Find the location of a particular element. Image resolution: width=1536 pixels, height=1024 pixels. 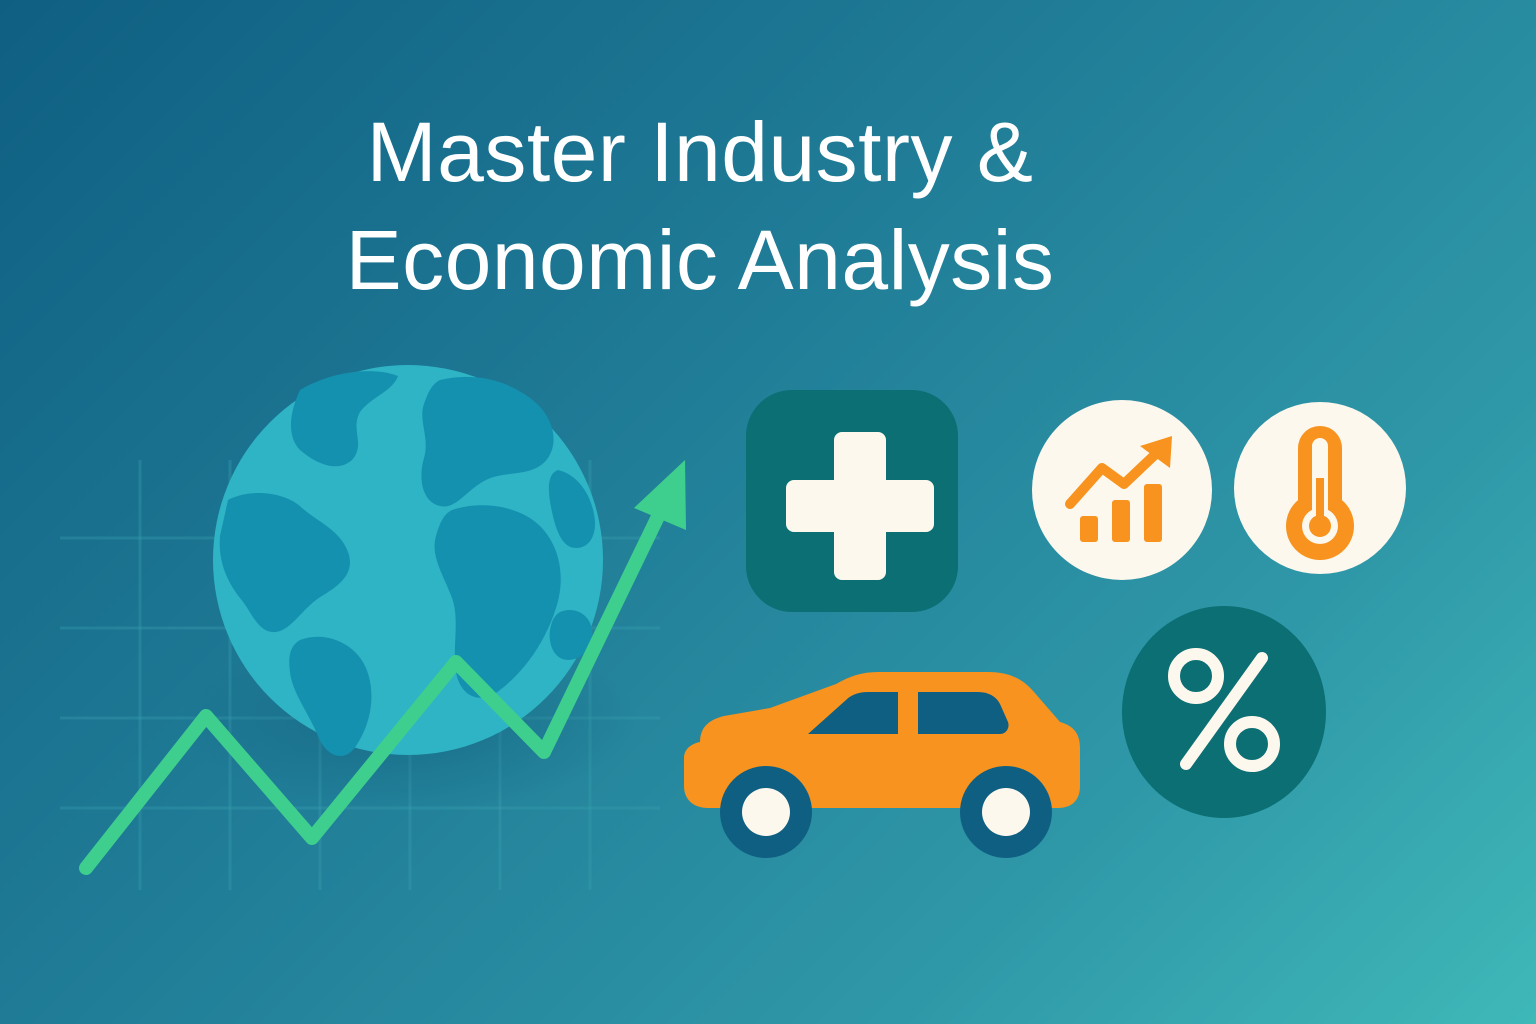

bar-chart-growth-icon is located at coordinates (1122, 490).